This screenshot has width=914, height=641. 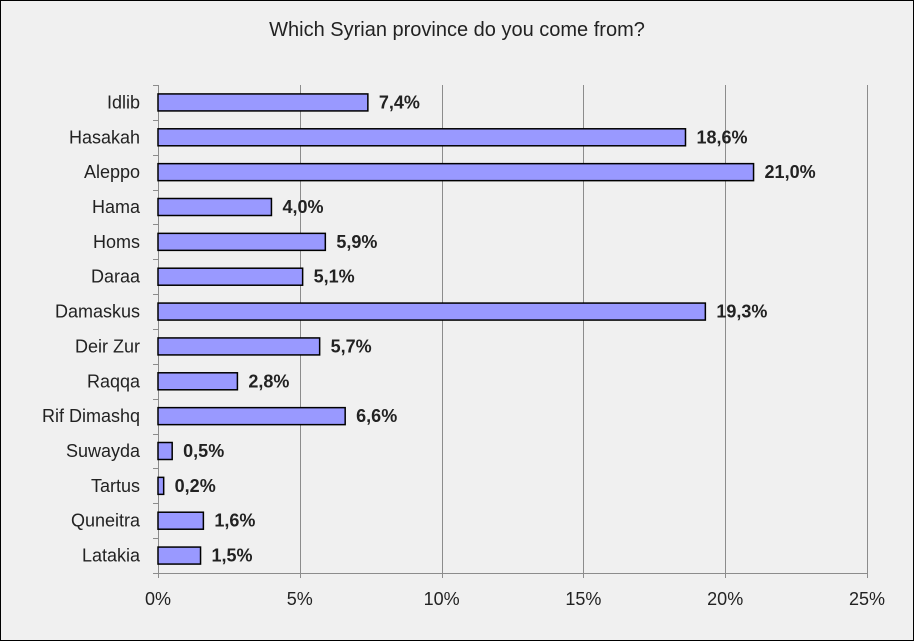 What do you see at coordinates (116, 207) in the screenshot?
I see `category-label: Hama` at bounding box center [116, 207].